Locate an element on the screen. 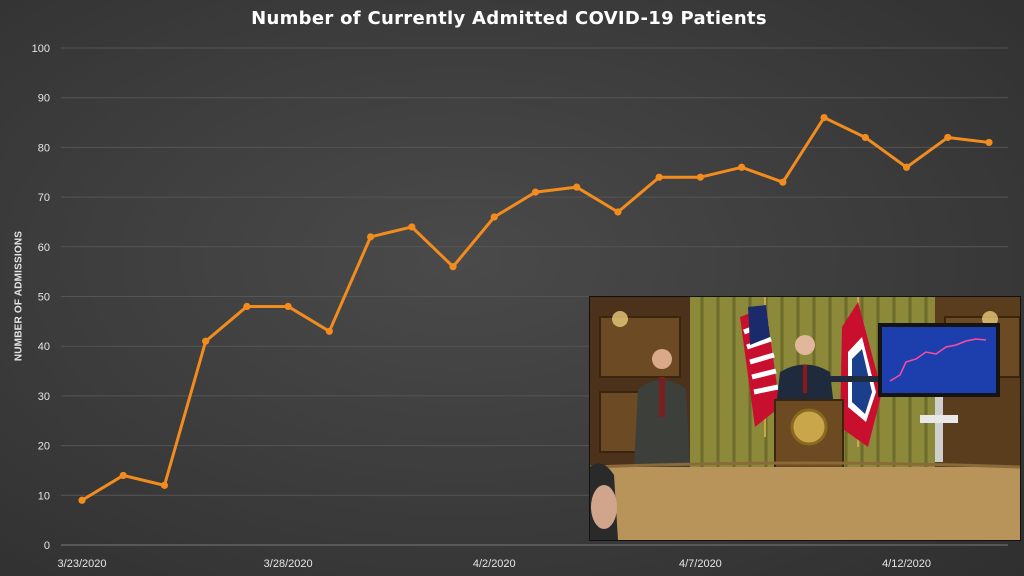 The height and width of the screenshot is (576, 1024). x-tick-label: 4/7/2020 is located at coordinates (700, 564).